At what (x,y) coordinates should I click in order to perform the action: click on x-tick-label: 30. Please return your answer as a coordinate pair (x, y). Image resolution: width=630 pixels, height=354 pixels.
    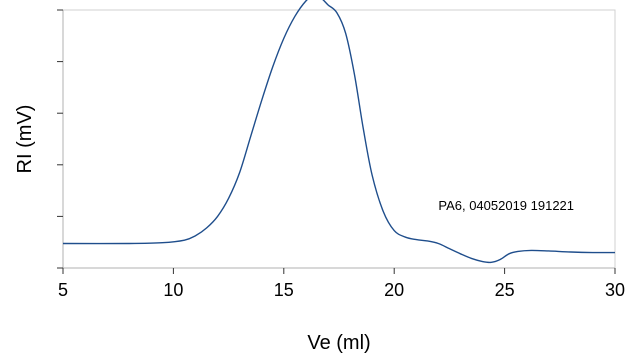
    Looking at the image, I should click on (615, 290).